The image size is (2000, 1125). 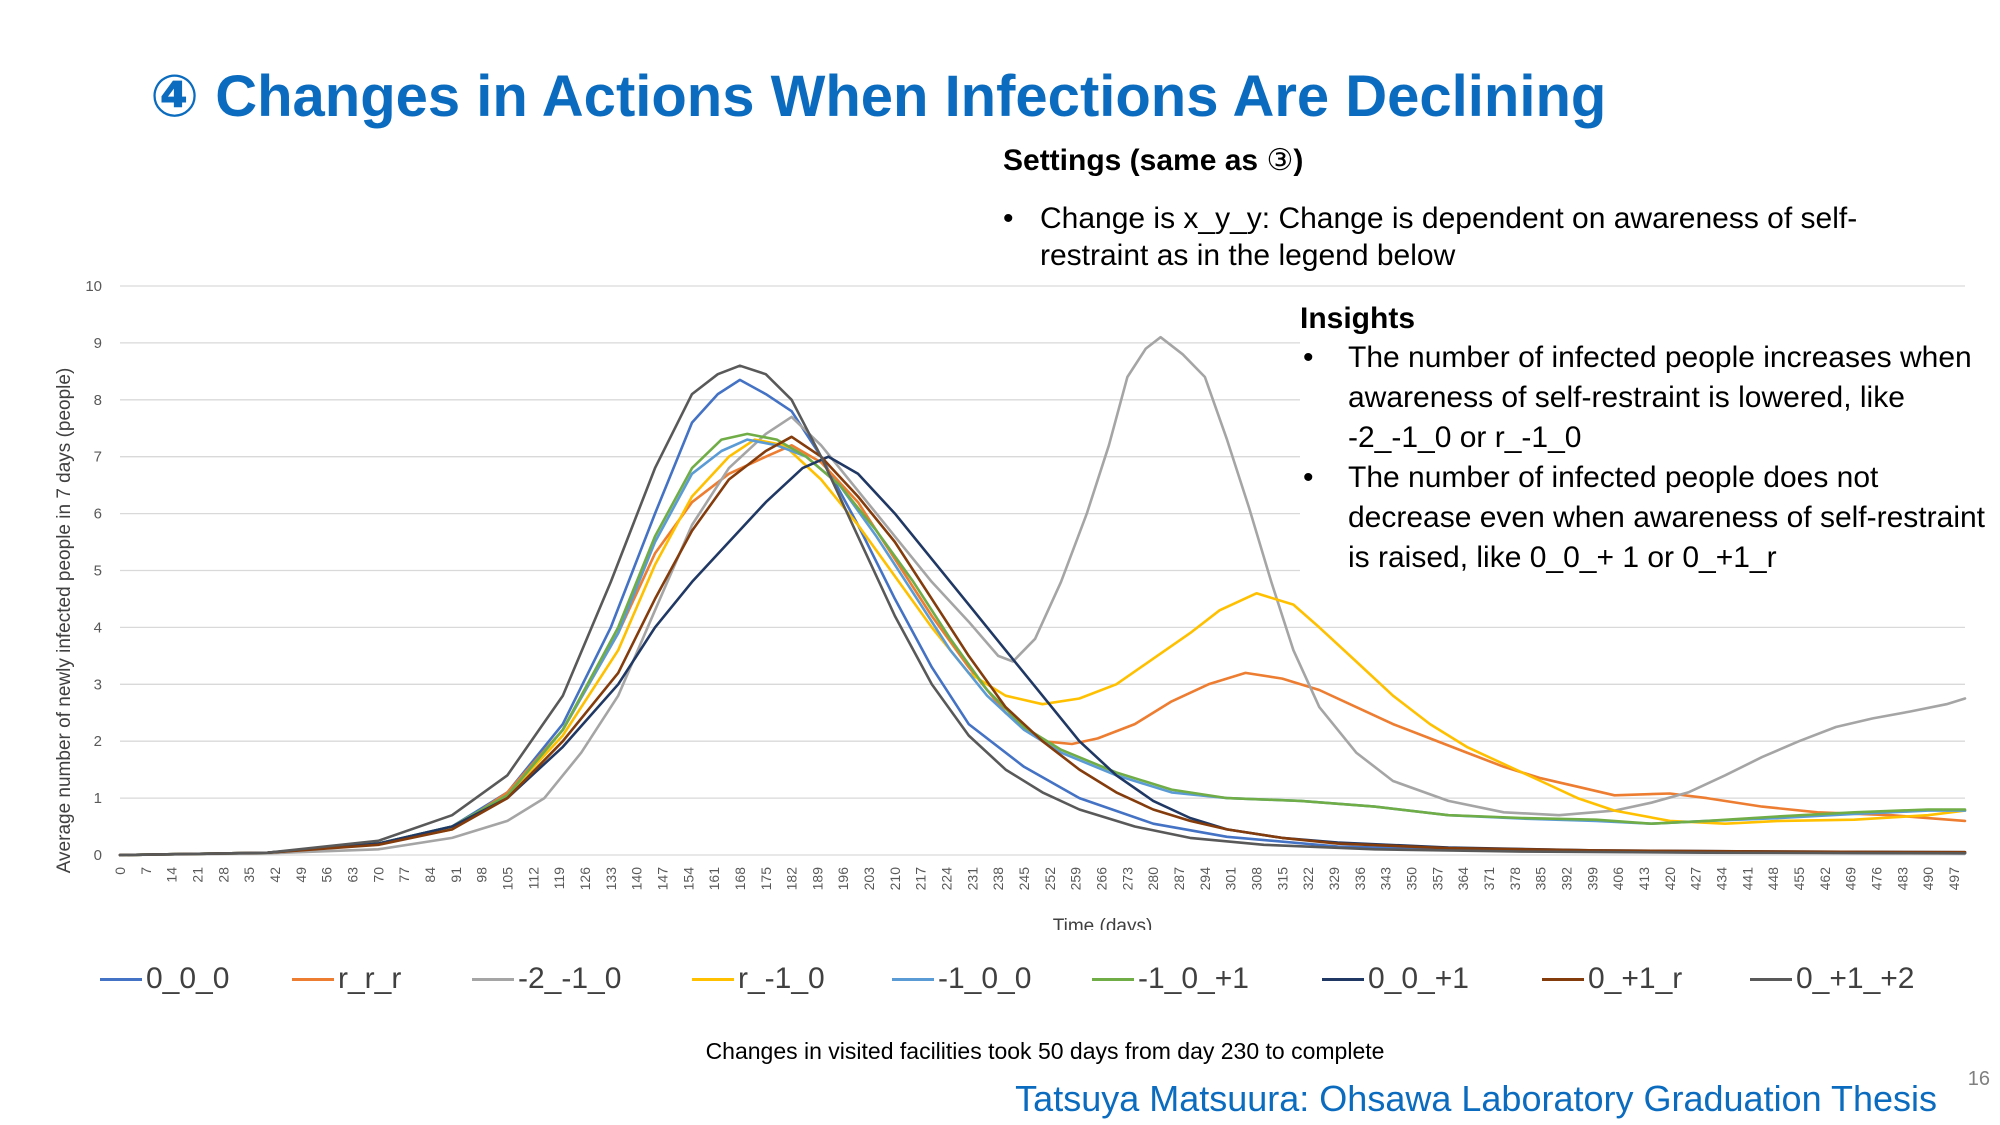 I want to click on x-tick-label: 294, so click(x=1205, y=879).